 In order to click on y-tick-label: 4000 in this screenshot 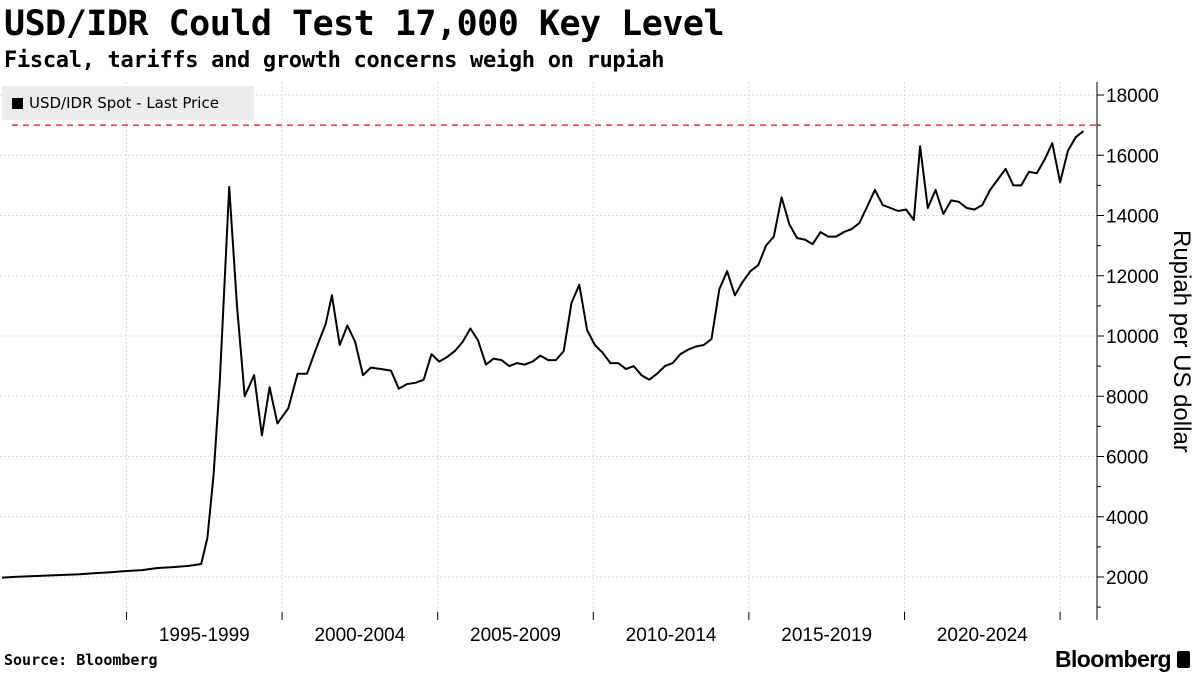, I will do `click(1127, 518)`.